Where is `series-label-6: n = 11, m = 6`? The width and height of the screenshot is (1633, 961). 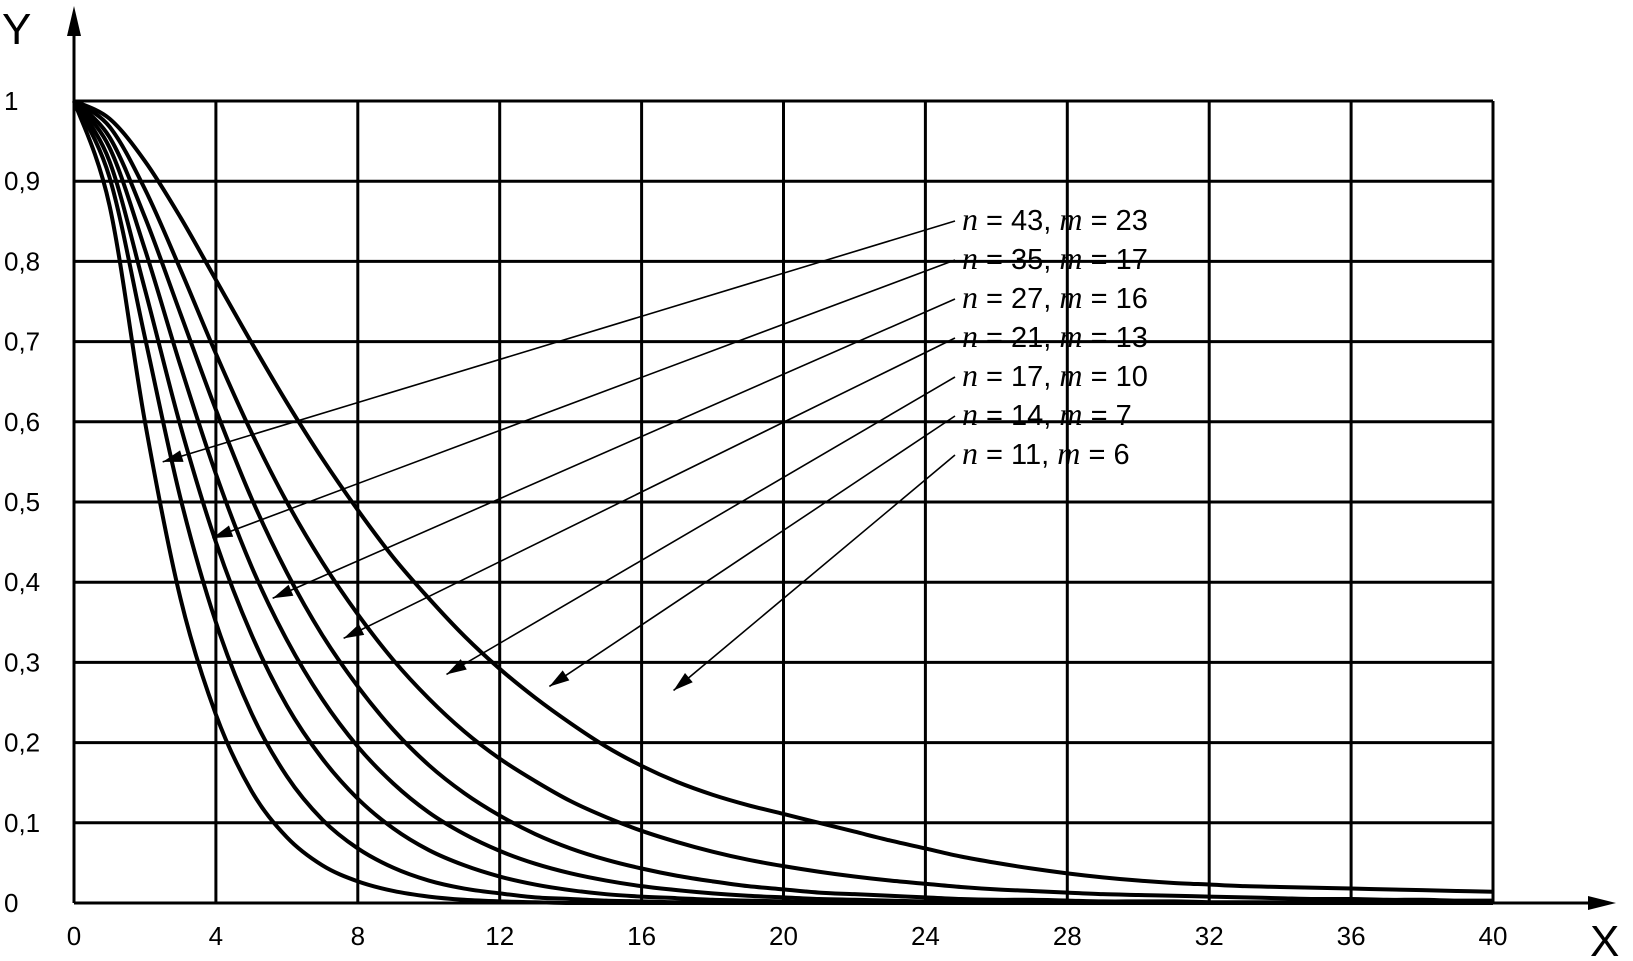
series-label-6: n = 11, m = 6 is located at coordinates (1046, 453).